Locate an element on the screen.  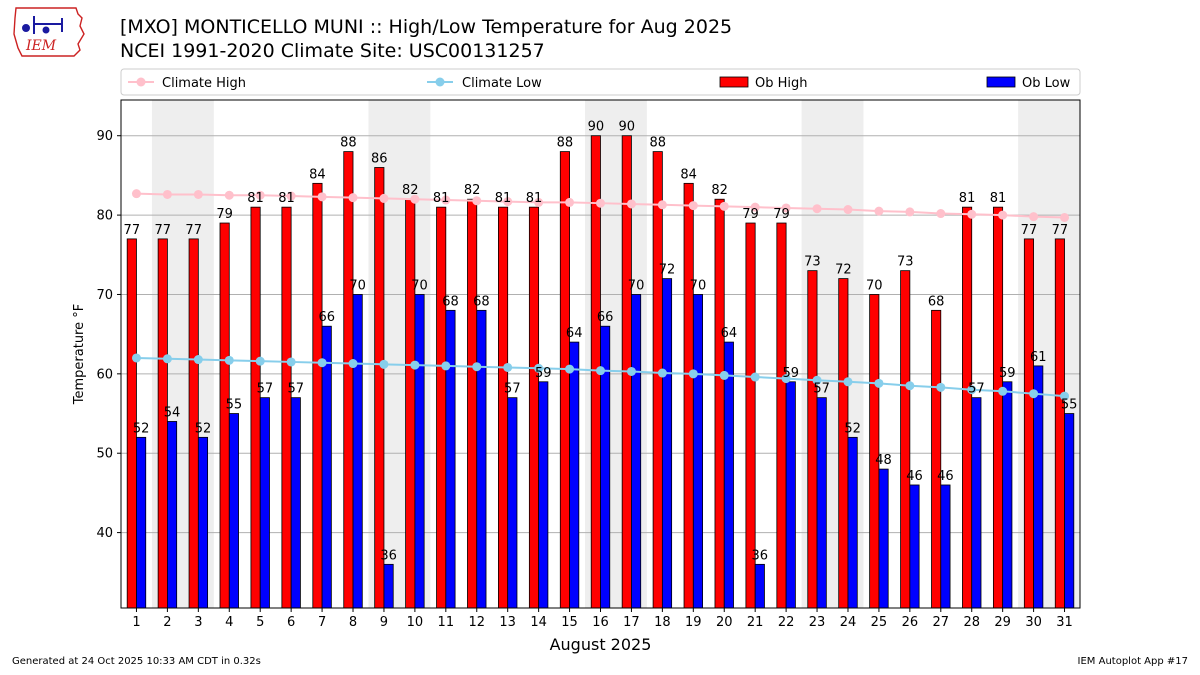
y-tick-label: 70 is located at coordinates (104, 295).